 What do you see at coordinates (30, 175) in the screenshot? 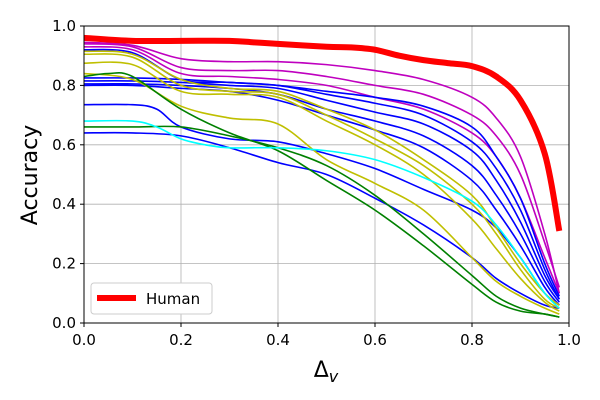
I see `y-axis-title: Accuracy` at bounding box center [30, 175].